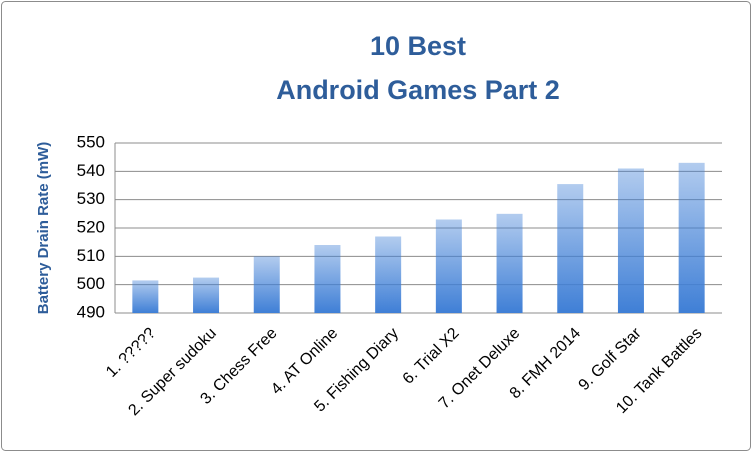  Describe the element at coordinates (418, 90) in the screenshot. I see `chart-title: Android Games Part 2` at that location.